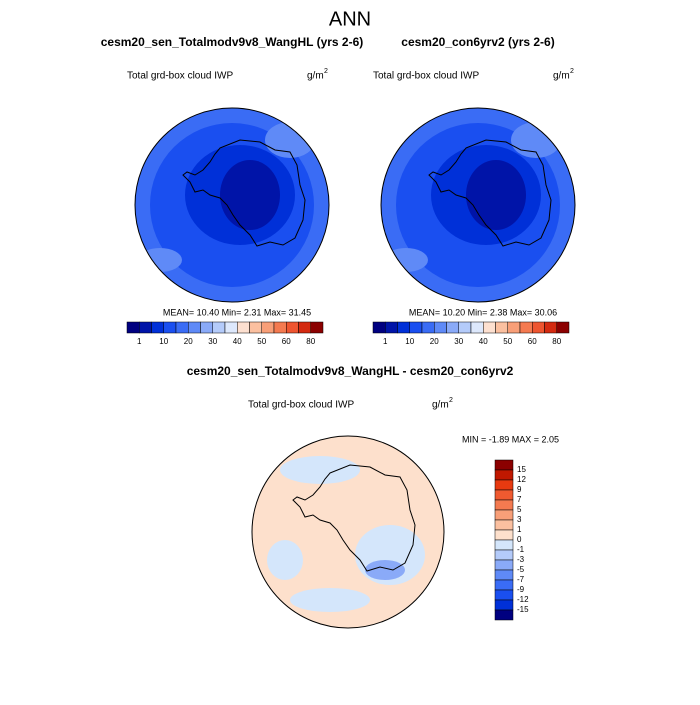 Image resolution: width=700 pixels, height=705 pixels. What do you see at coordinates (237, 312) in the screenshot?
I see `stats: MEAN= 10.40 Min= 2.31 Max= 31.45` at bounding box center [237, 312].